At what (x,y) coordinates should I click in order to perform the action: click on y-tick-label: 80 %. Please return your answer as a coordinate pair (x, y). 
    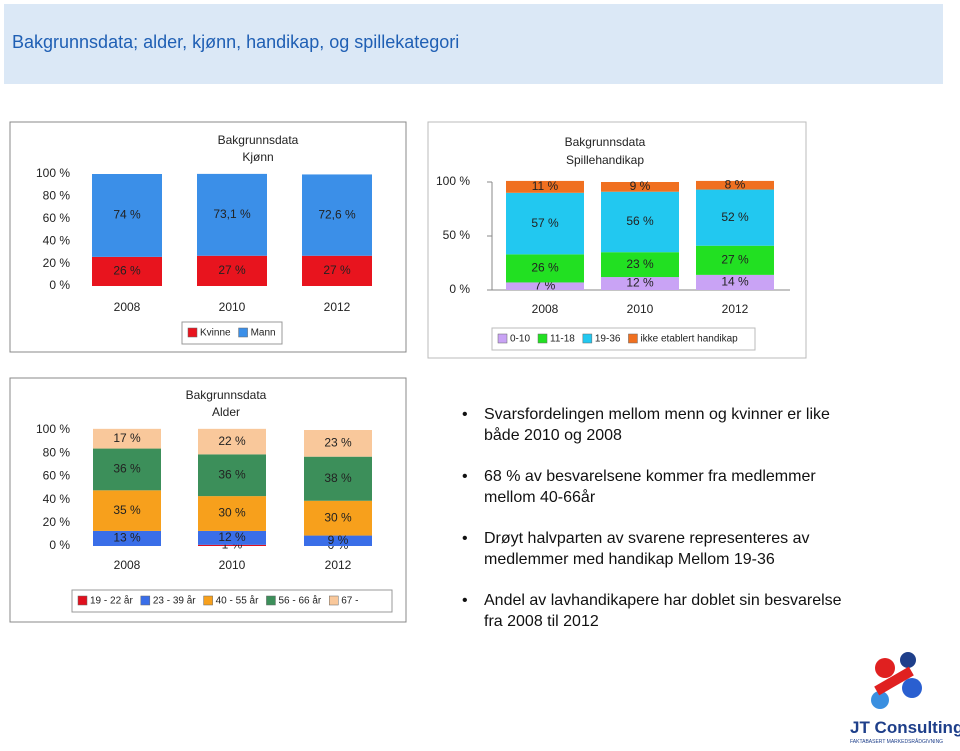
    Looking at the image, I should click on (57, 452).